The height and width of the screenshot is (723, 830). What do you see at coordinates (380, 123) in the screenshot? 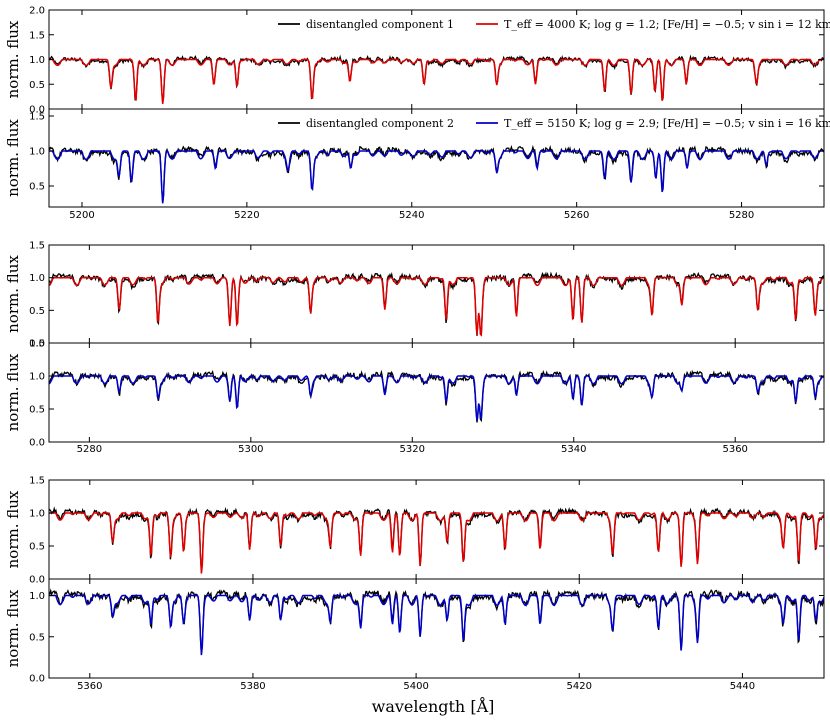
I see `legend-label-observed: disentangled component 2` at bounding box center [380, 123].